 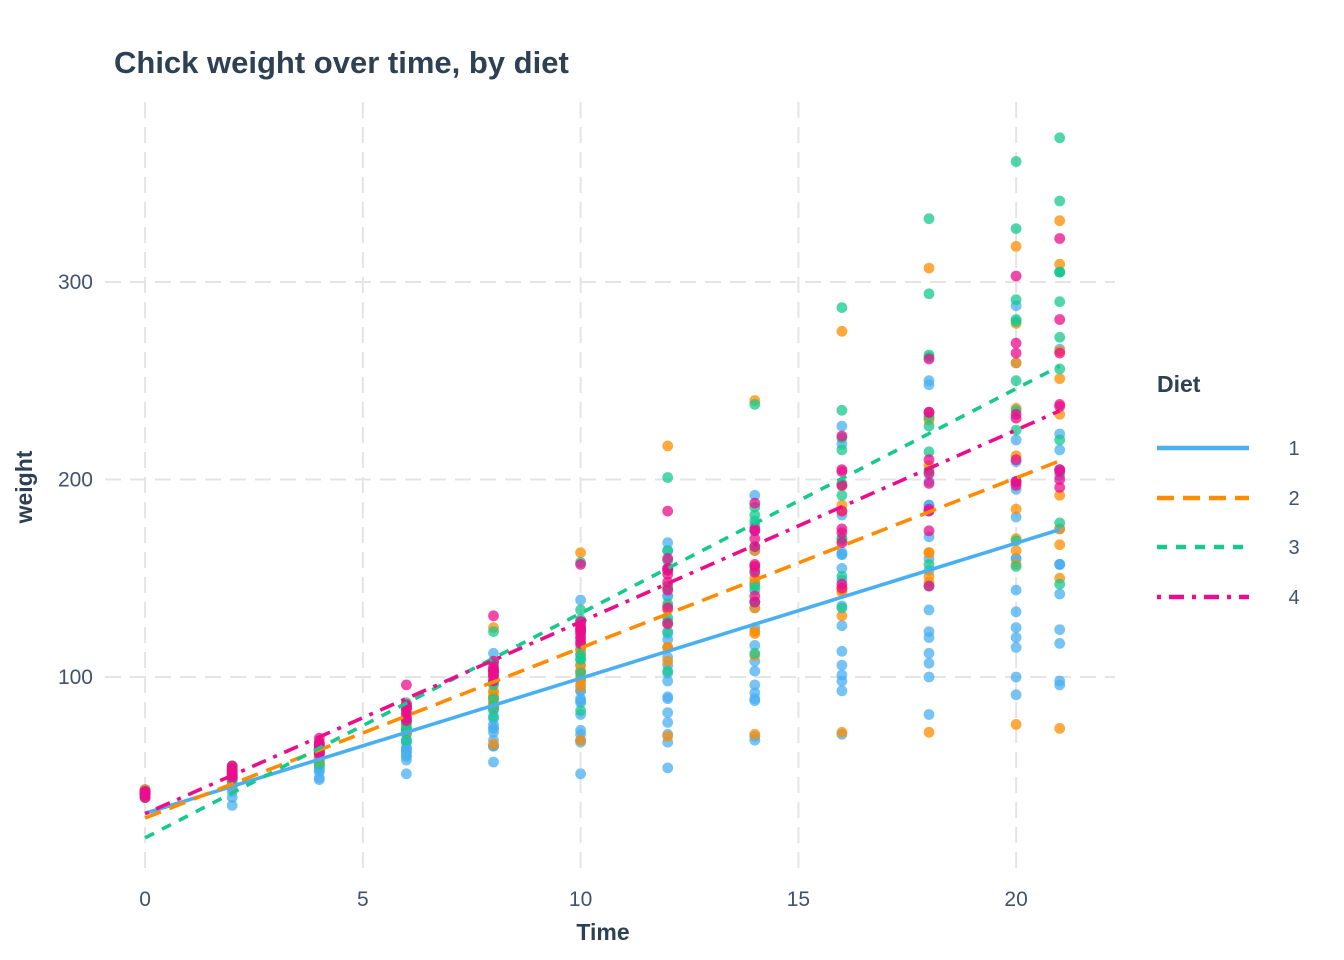 What do you see at coordinates (75, 282) in the screenshot?
I see `y-tick-label: 300` at bounding box center [75, 282].